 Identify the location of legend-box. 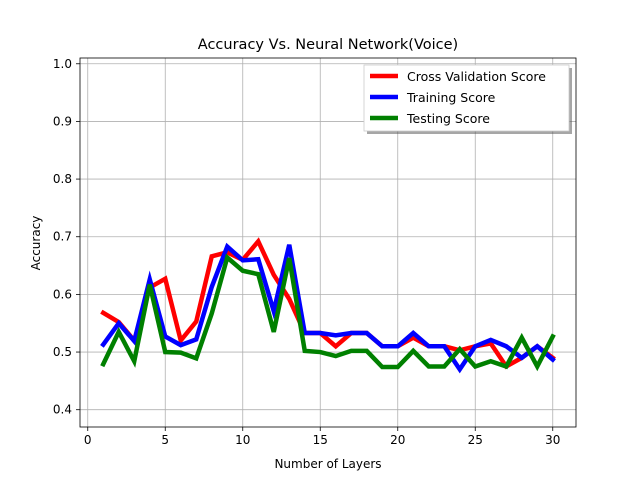
(466, 98).